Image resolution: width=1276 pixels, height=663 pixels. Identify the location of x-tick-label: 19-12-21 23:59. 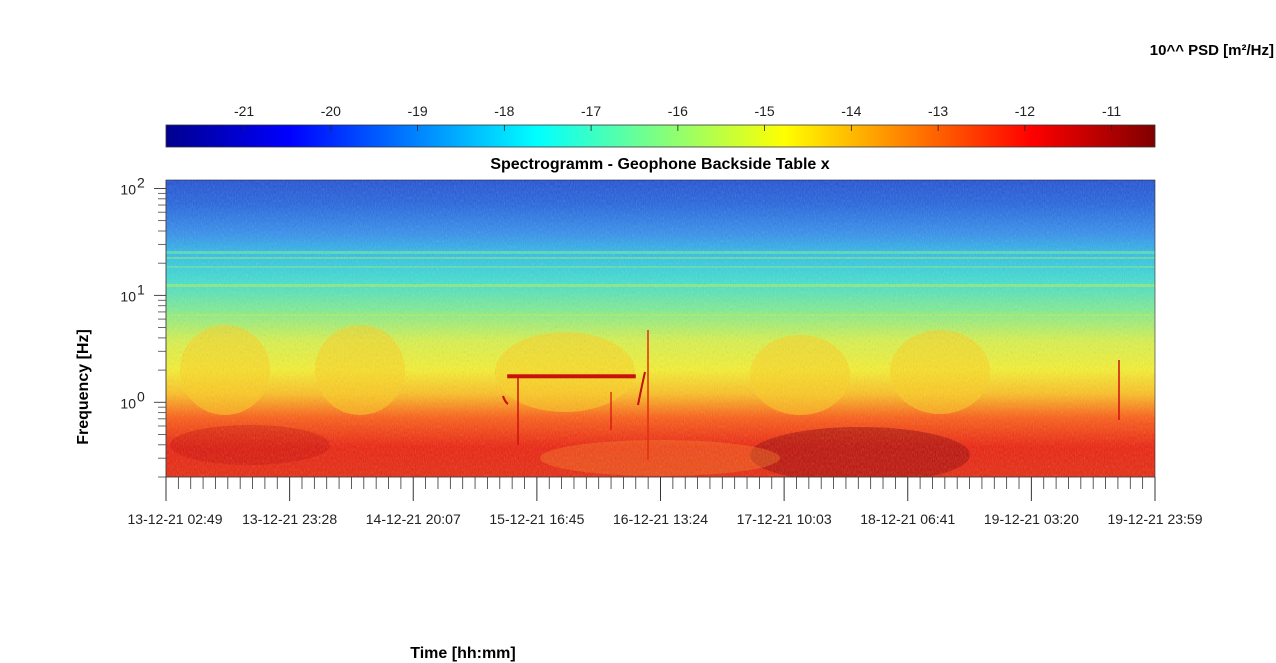
(1155, 519).